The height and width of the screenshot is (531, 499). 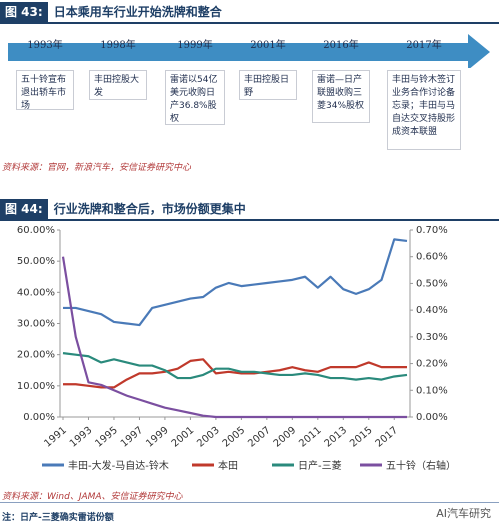 What do you see at coordinates (195, 45) in the screenshot?
I see `timeline-year: 1999年` at bounding box center [195, 45].